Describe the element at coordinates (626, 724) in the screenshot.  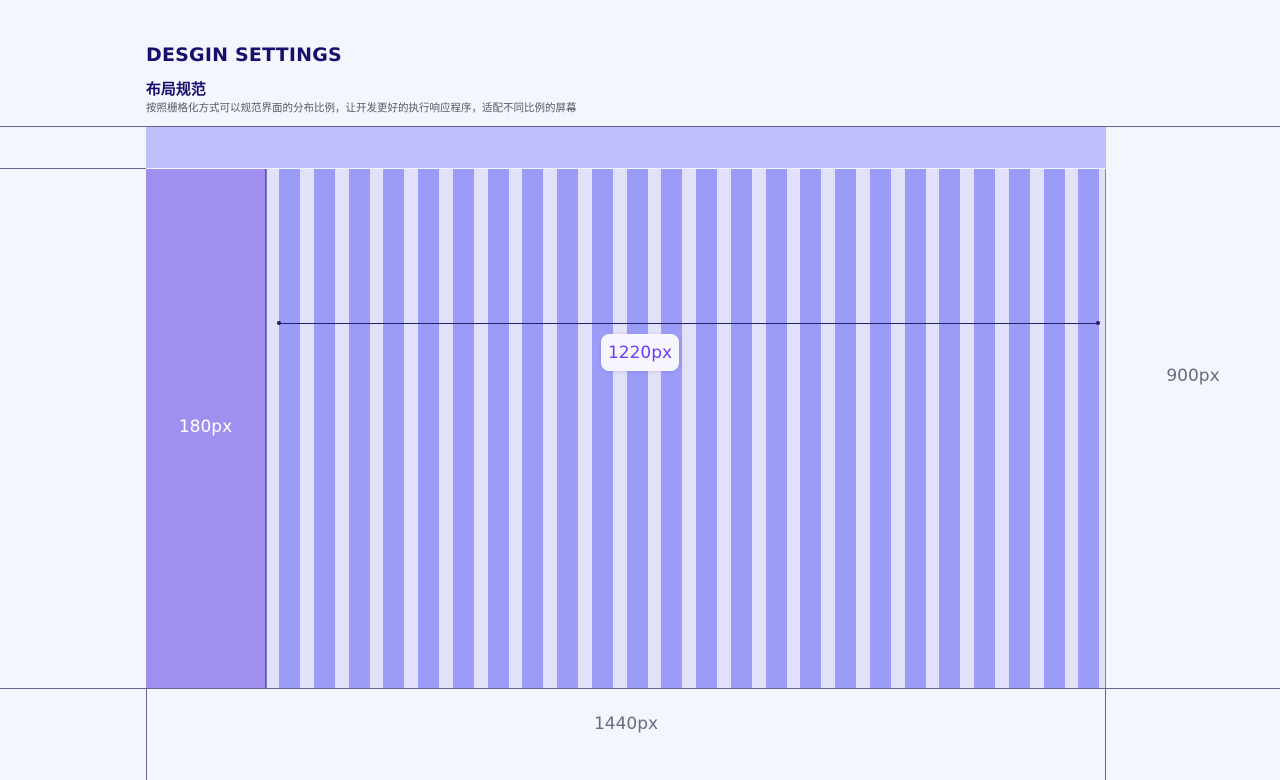
I see `page-width-label: 1440px` at that location.